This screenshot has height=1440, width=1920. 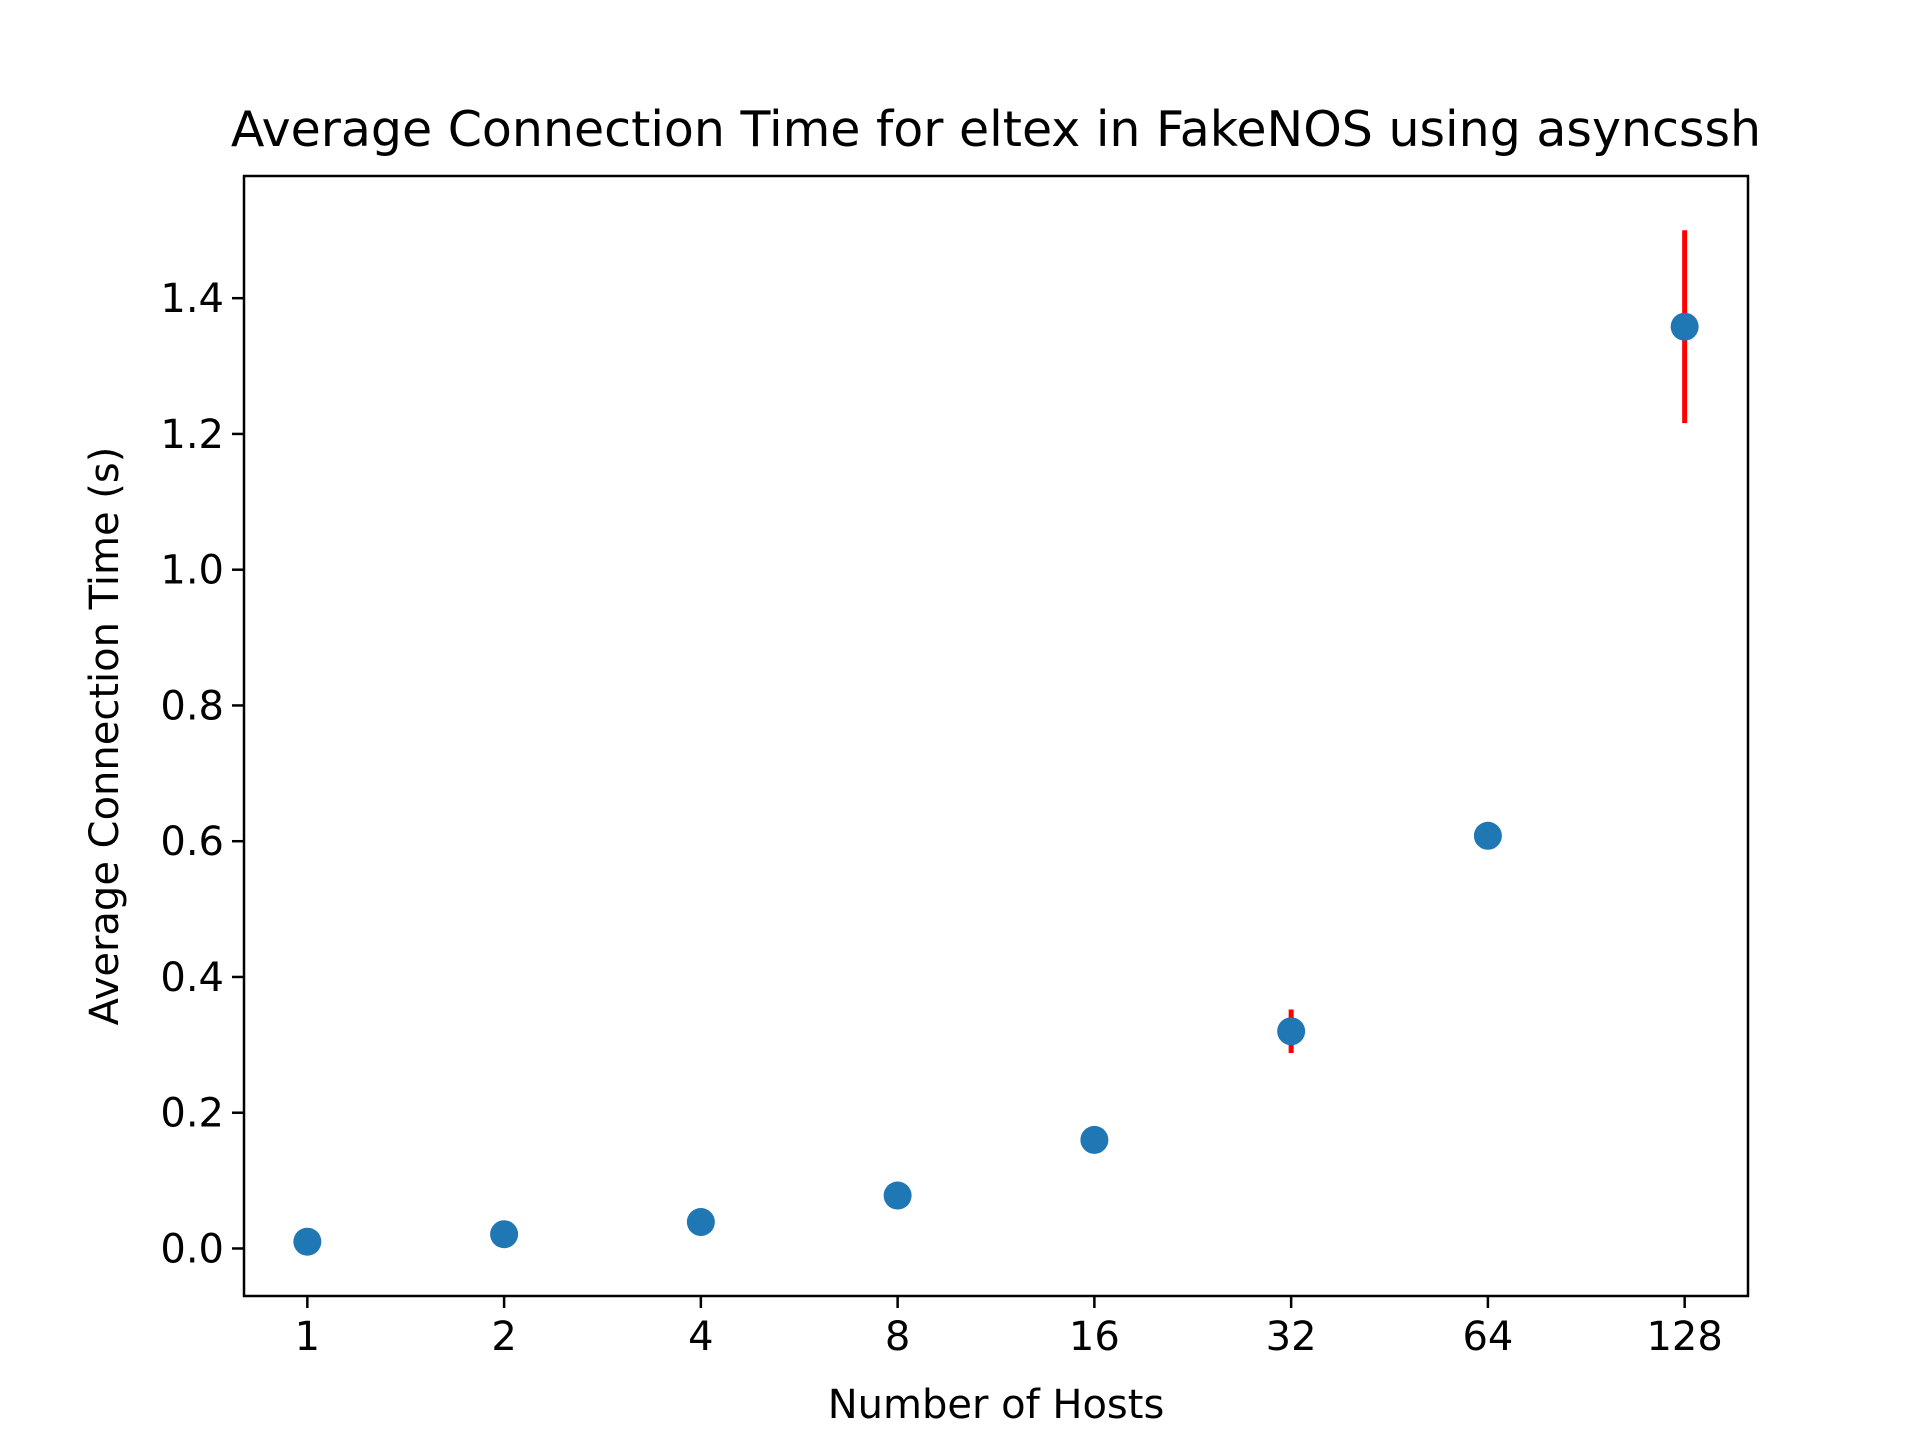 What do you see at coordinates (192, 1249) in the screenshot?
I see `y-tick-label: 0.0` at bounding box center [192, 1249].